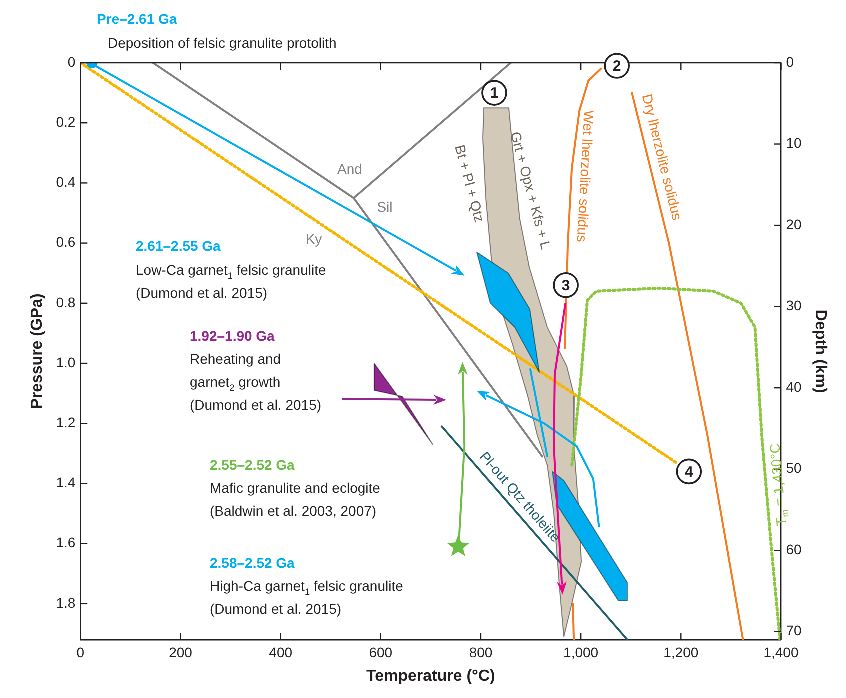 This screenshot has width=846, height=698. Describe the element at coordinates (295, 499) in the screenshot. I see `annotation: Mafic granulite and eclogite (Baldwin et al. 2003, 2007)` at that location.